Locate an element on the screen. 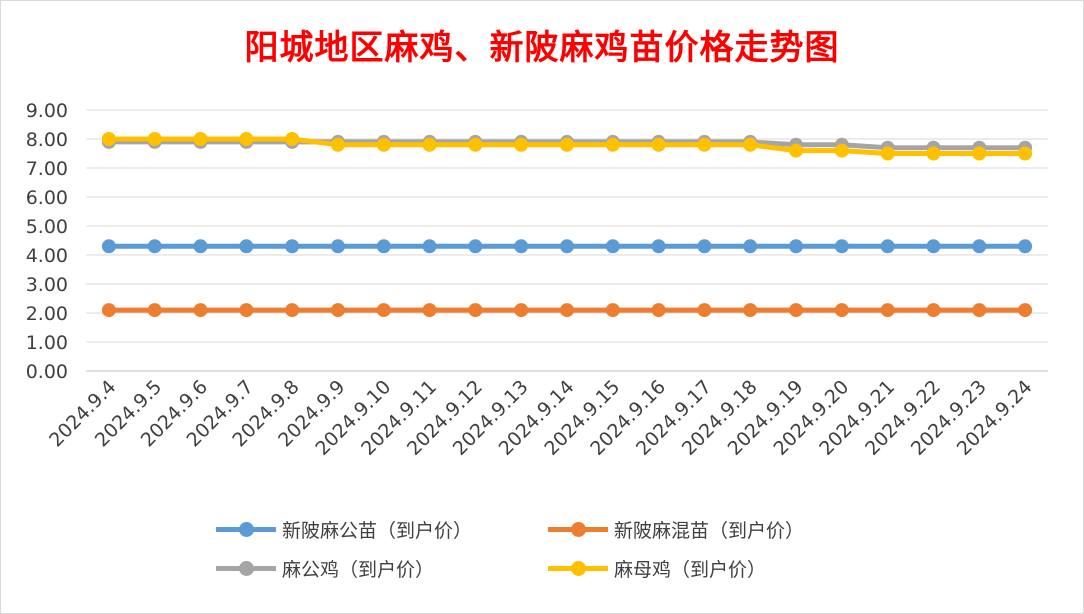 The height and width of the screenshot is (614, 1084). y-tick-label: 2.00 is located at coordinates (47, 314).